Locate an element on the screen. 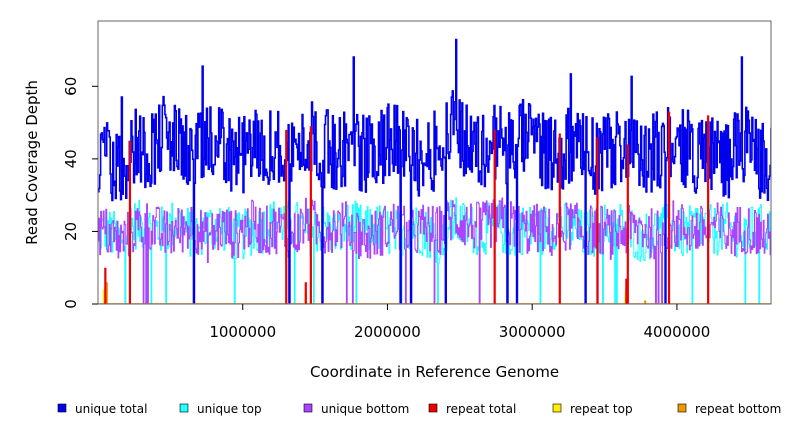  series-spike-repeat-top is located at coordinates (103, 296).